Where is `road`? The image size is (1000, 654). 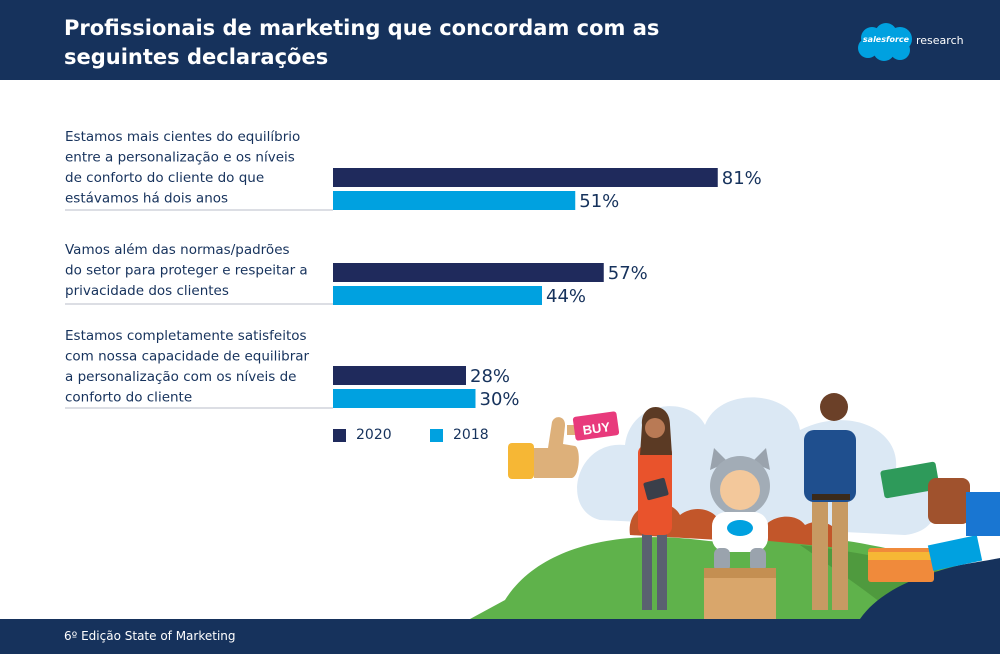 road is located at coordinates (930, 588).